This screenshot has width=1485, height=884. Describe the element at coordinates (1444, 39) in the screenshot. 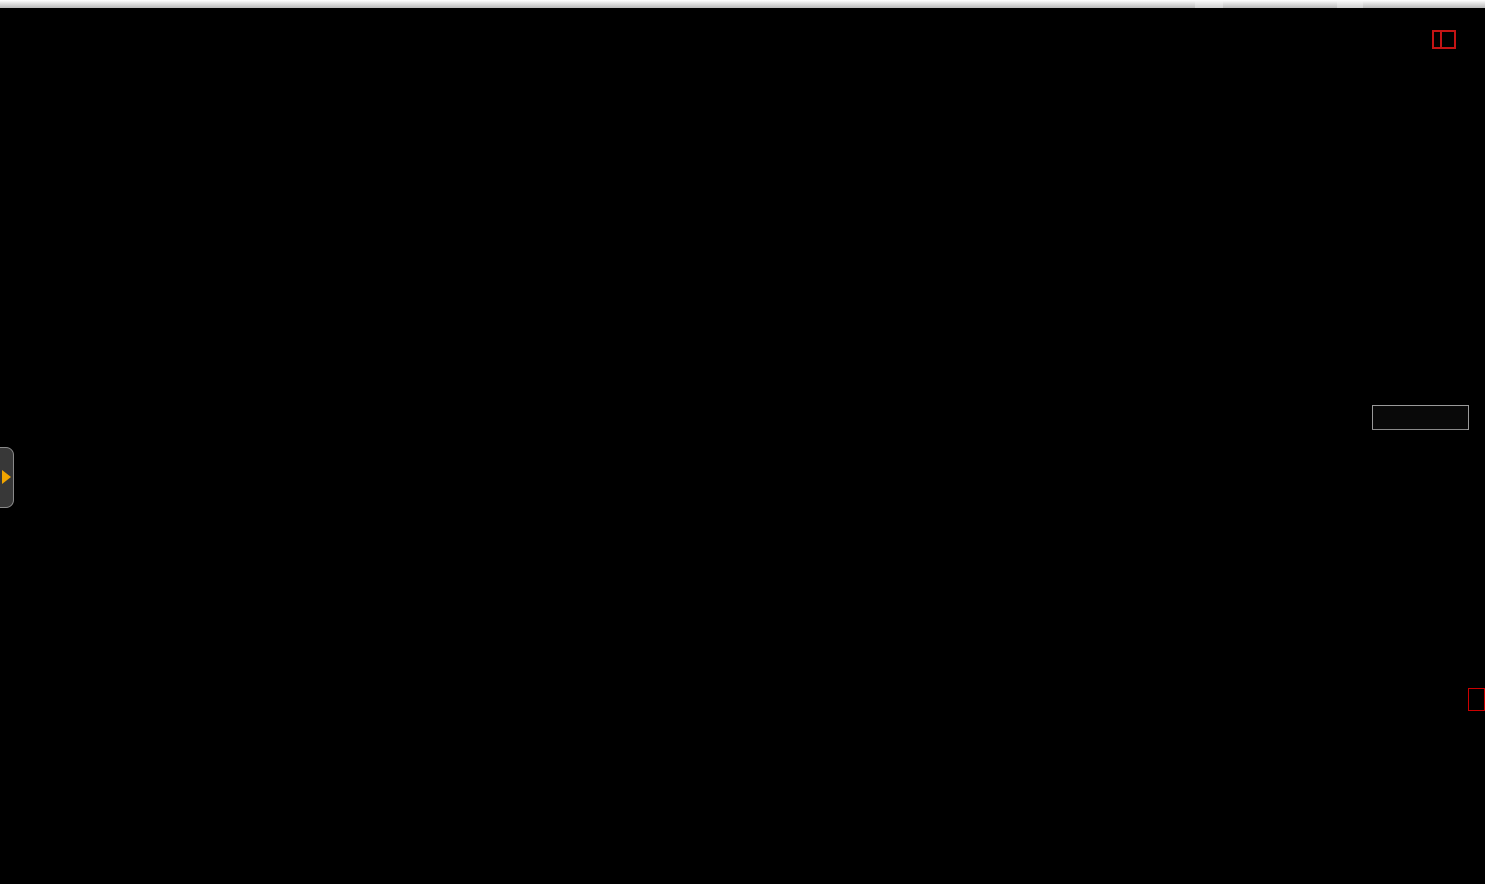

I see `window-layout-icon` at that location.